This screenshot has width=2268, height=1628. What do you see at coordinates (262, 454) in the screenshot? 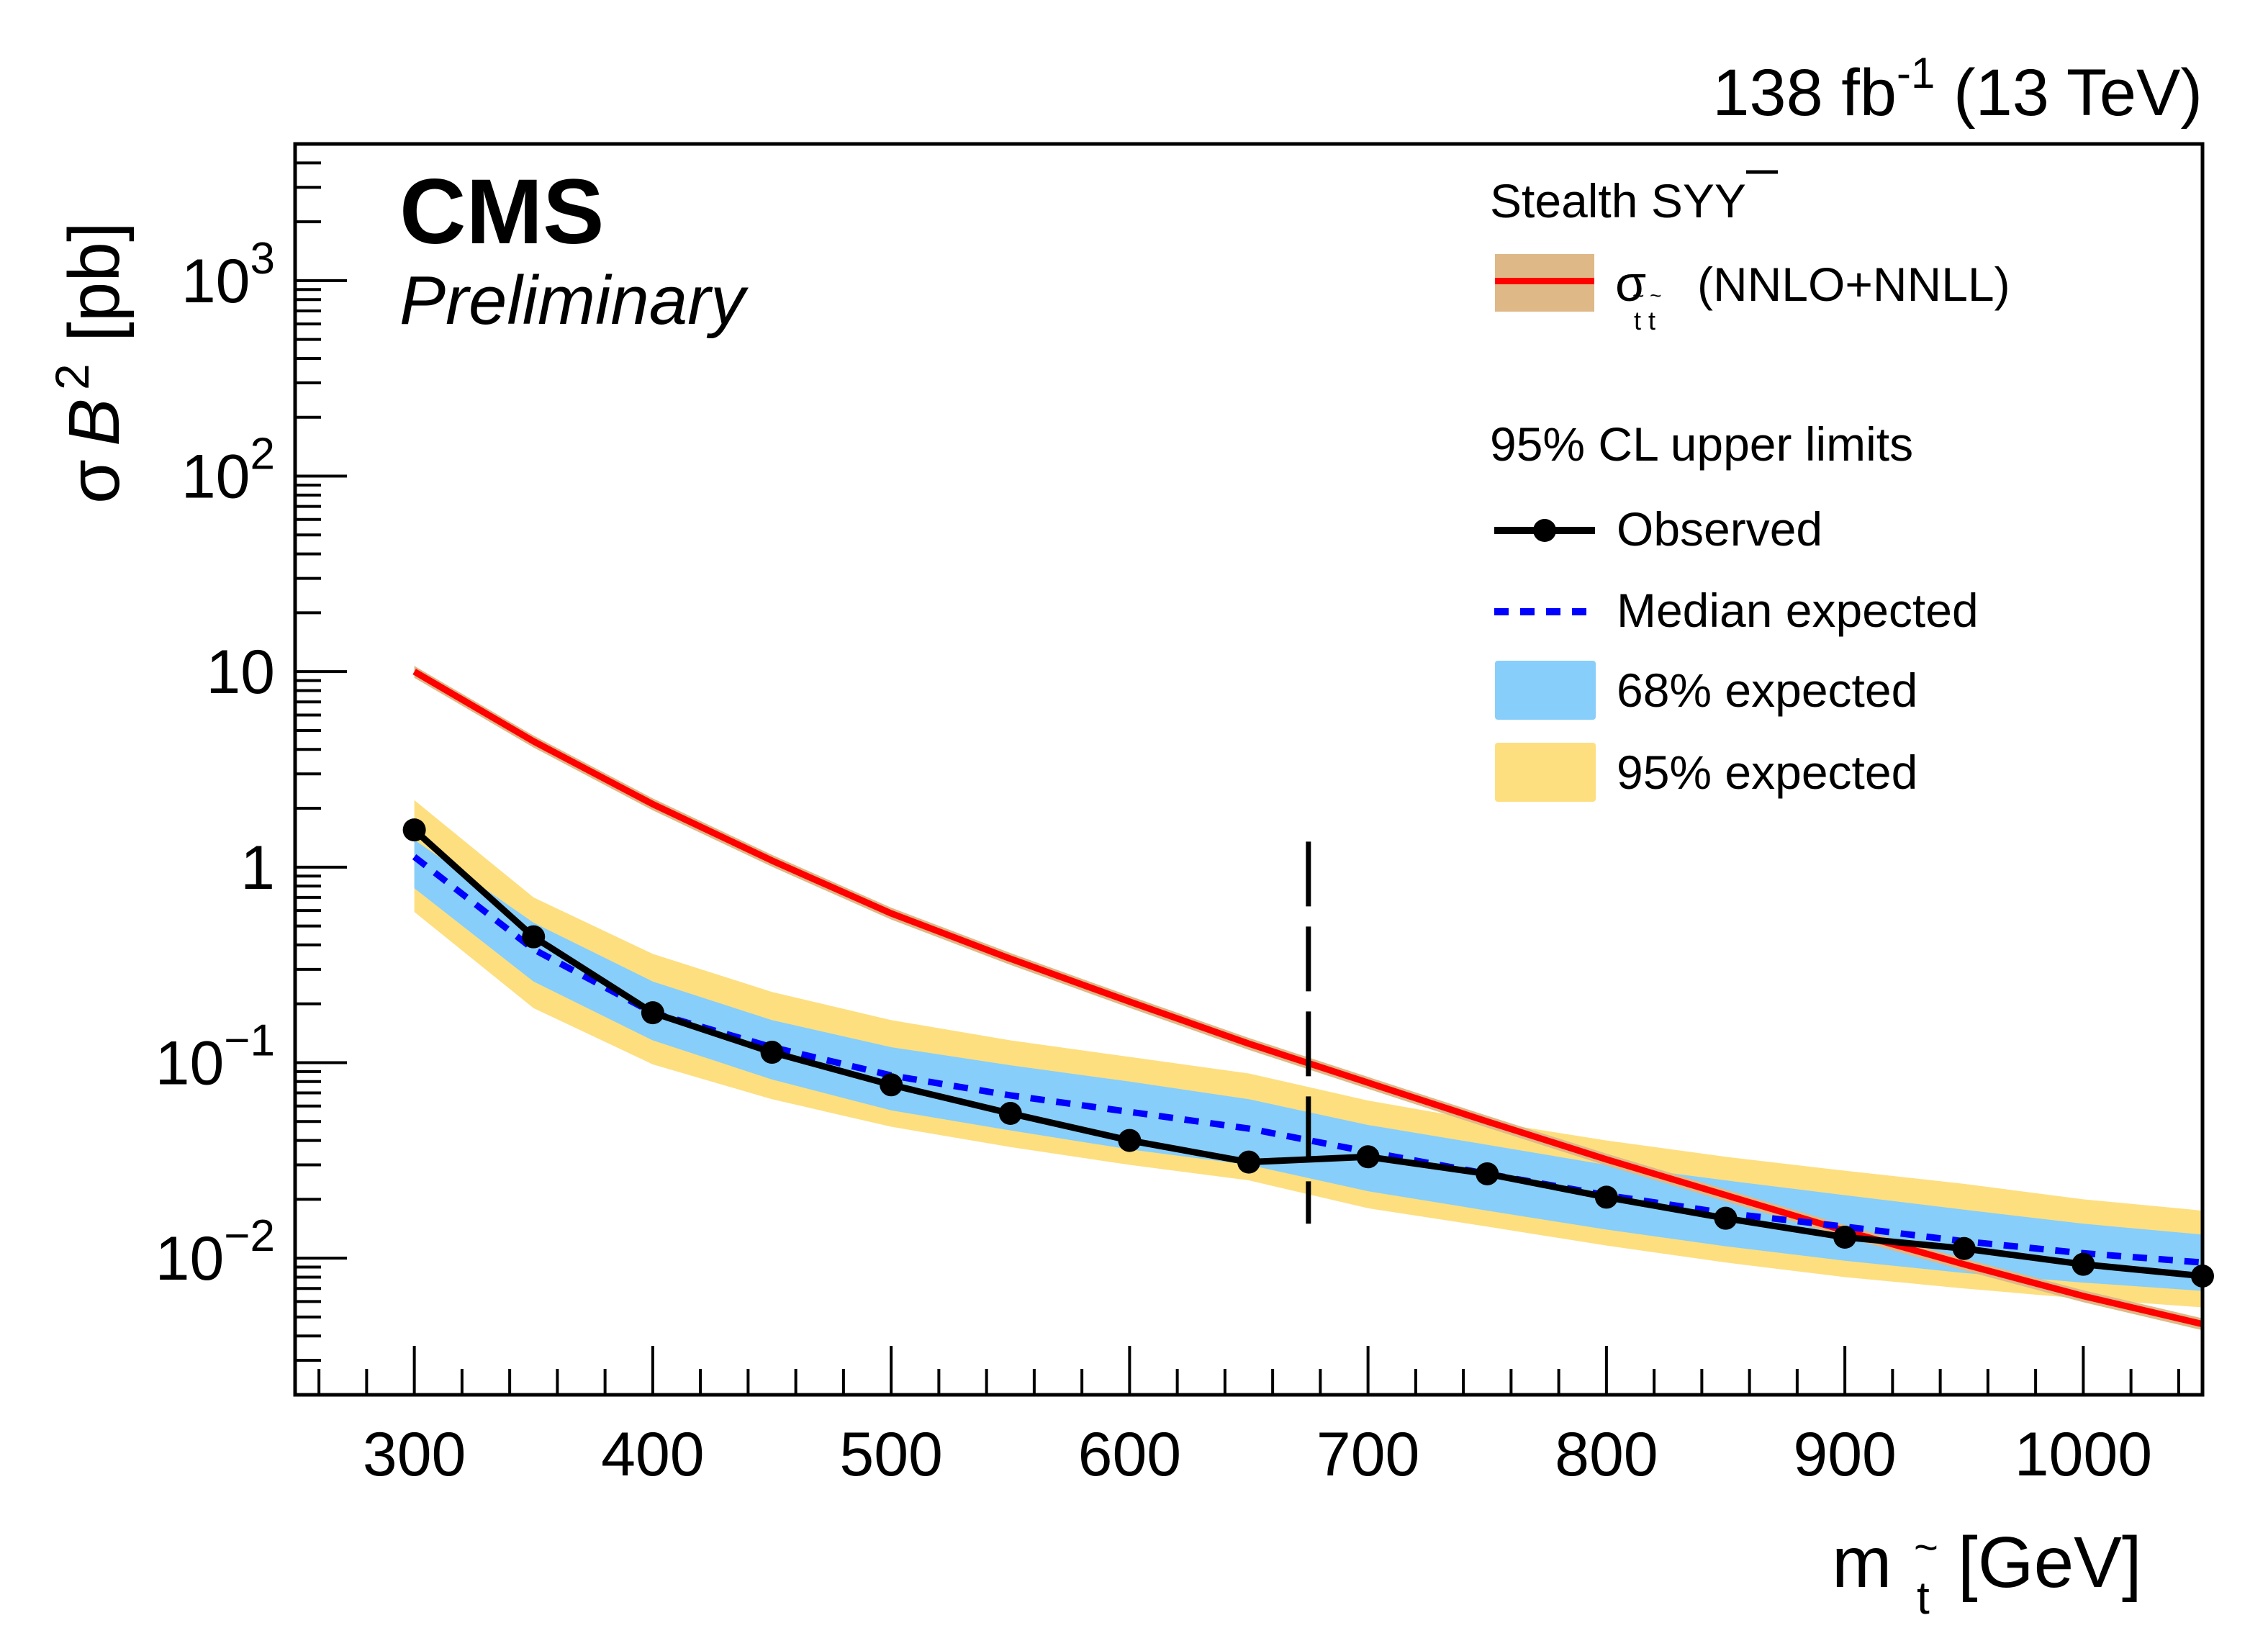
I see `y-tick-exponent: 2` at bounding box center [262, 454].